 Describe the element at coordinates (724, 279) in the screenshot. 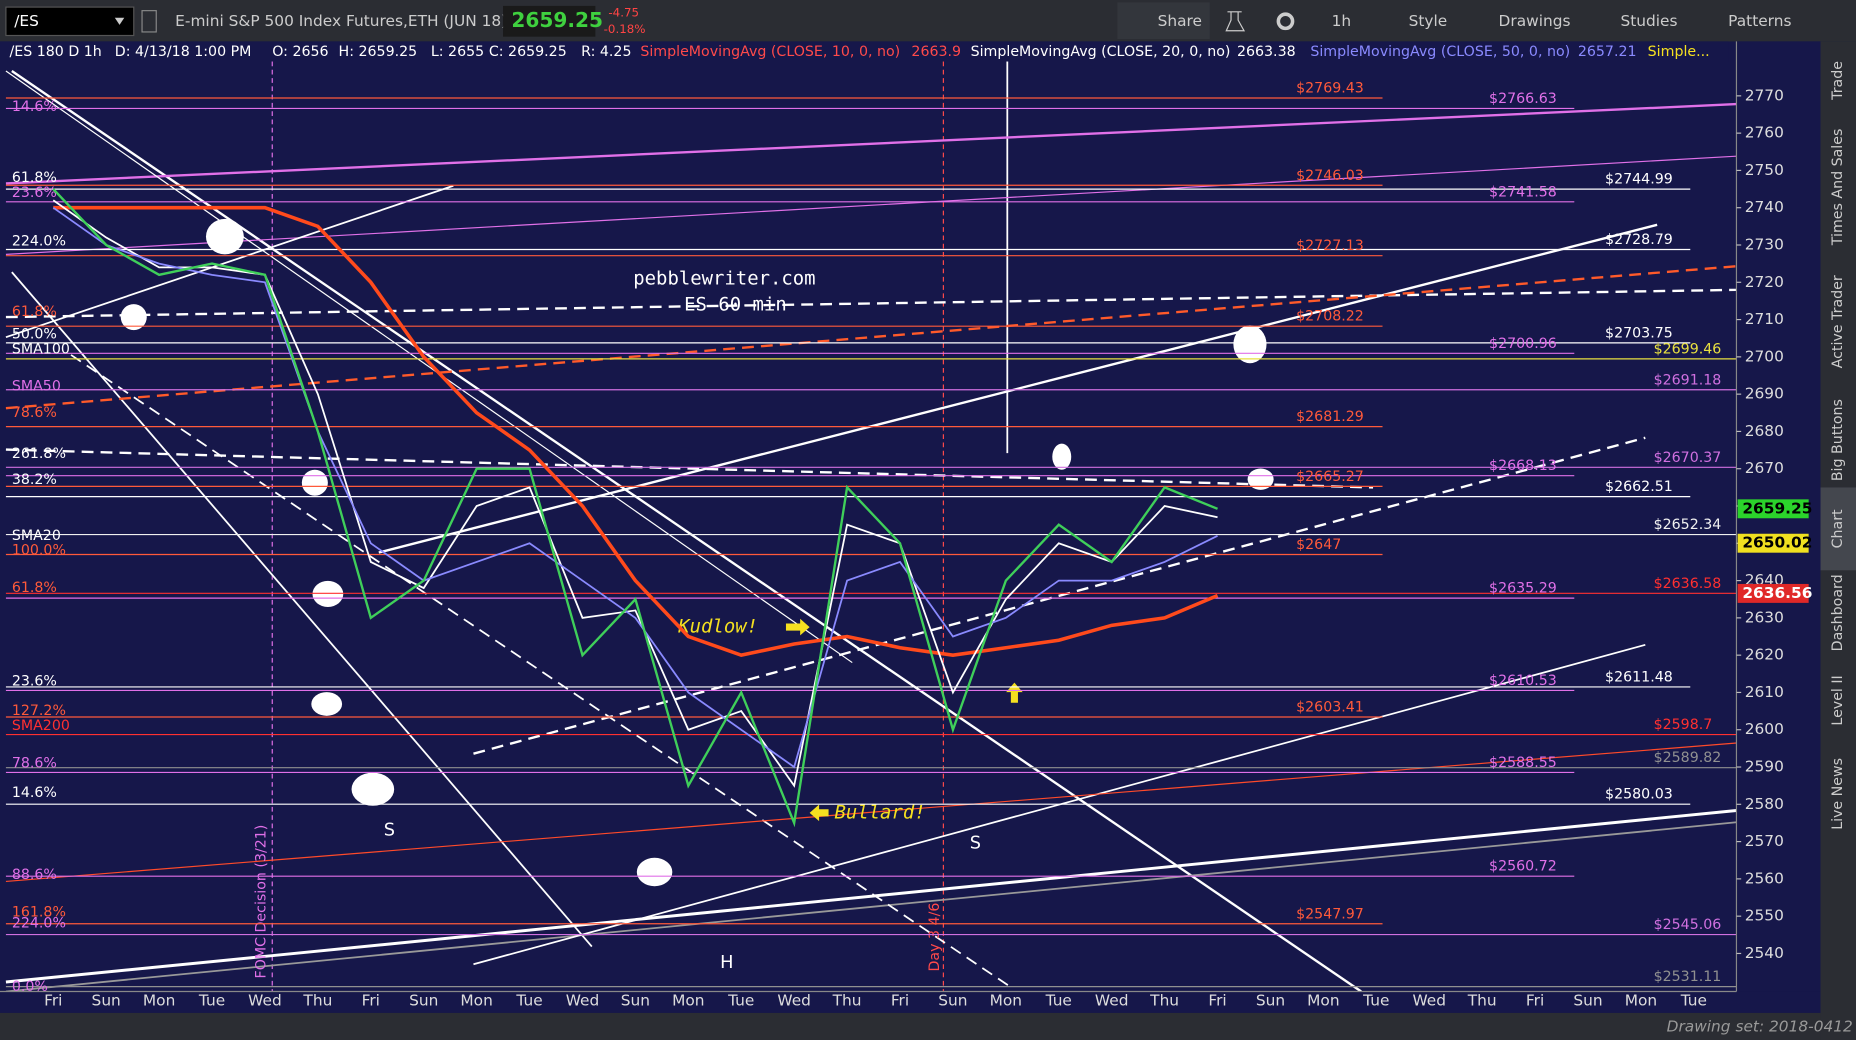

I see `site-label: pebblewriter.com` at that location.